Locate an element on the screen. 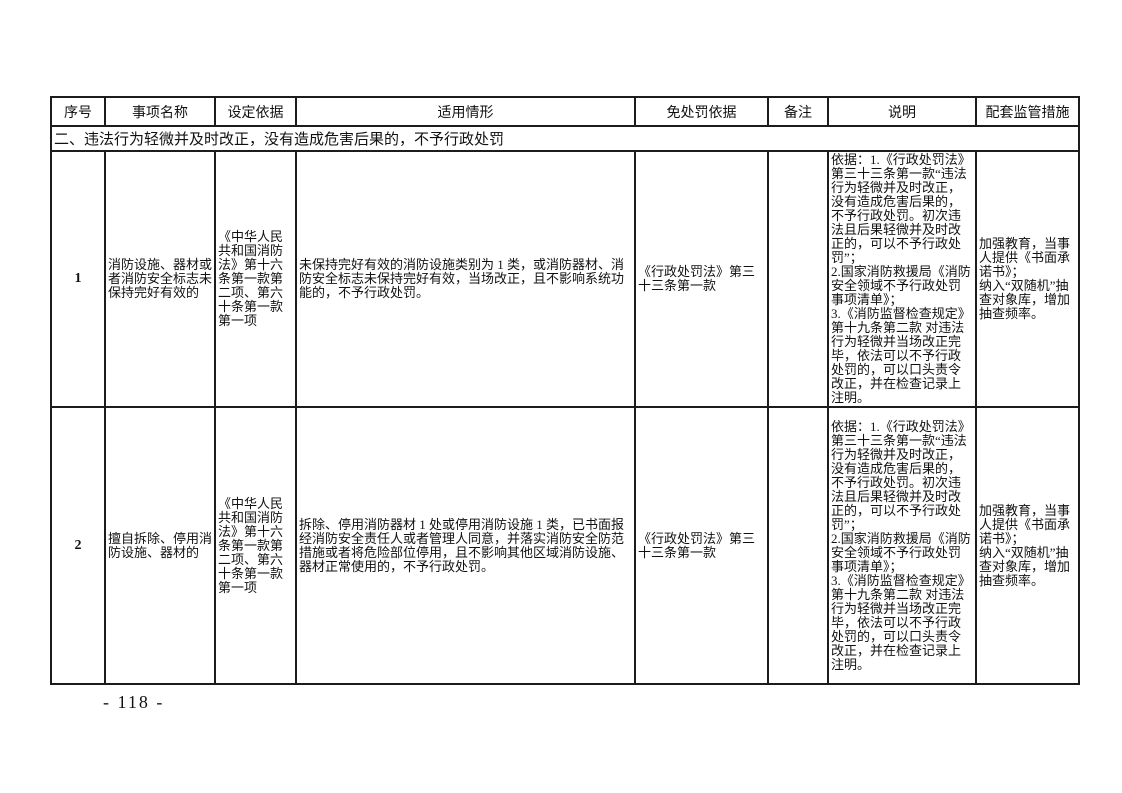 This screenshot has width=1122, height=793. header-item-name: 事项名称 is located at coordinates (160, 111).